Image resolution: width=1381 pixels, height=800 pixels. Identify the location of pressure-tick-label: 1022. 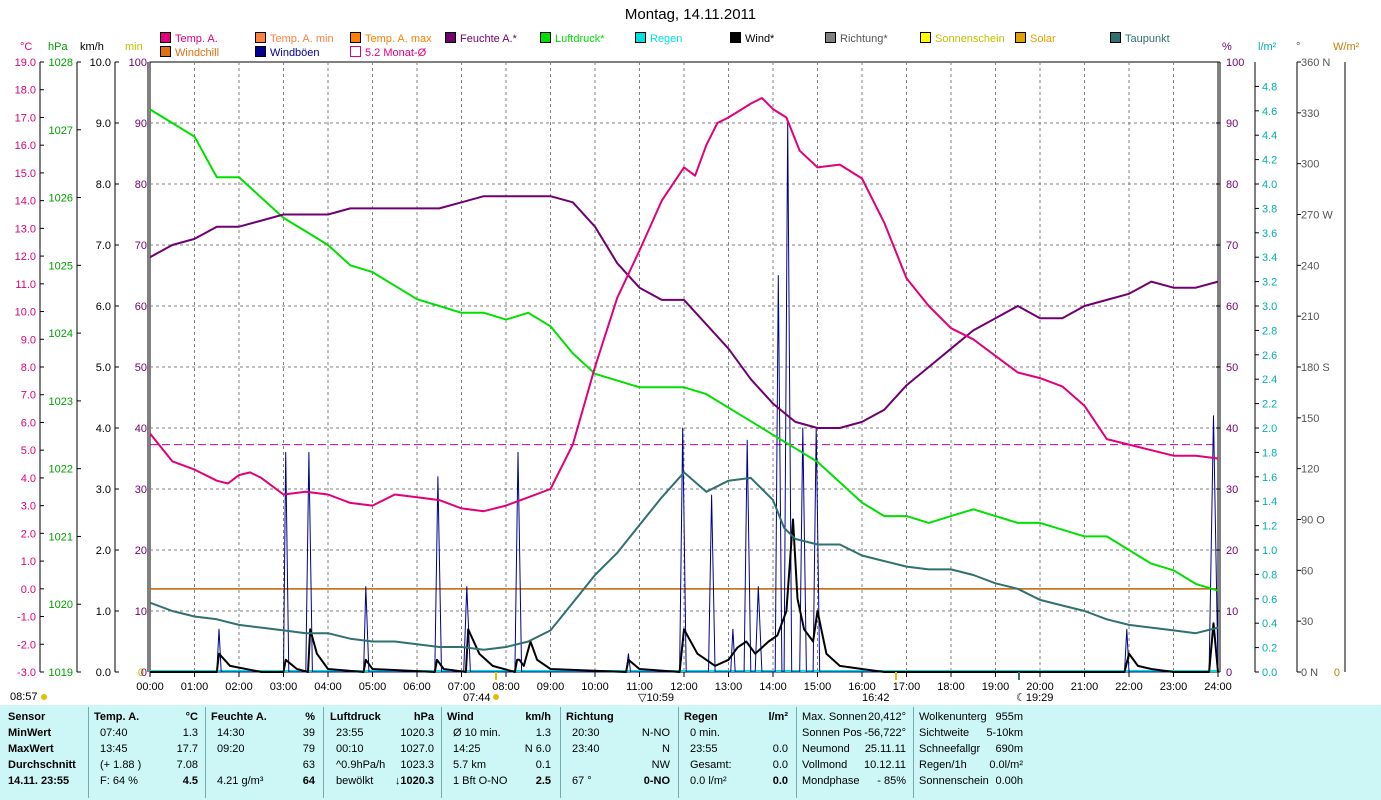
(61, 470).